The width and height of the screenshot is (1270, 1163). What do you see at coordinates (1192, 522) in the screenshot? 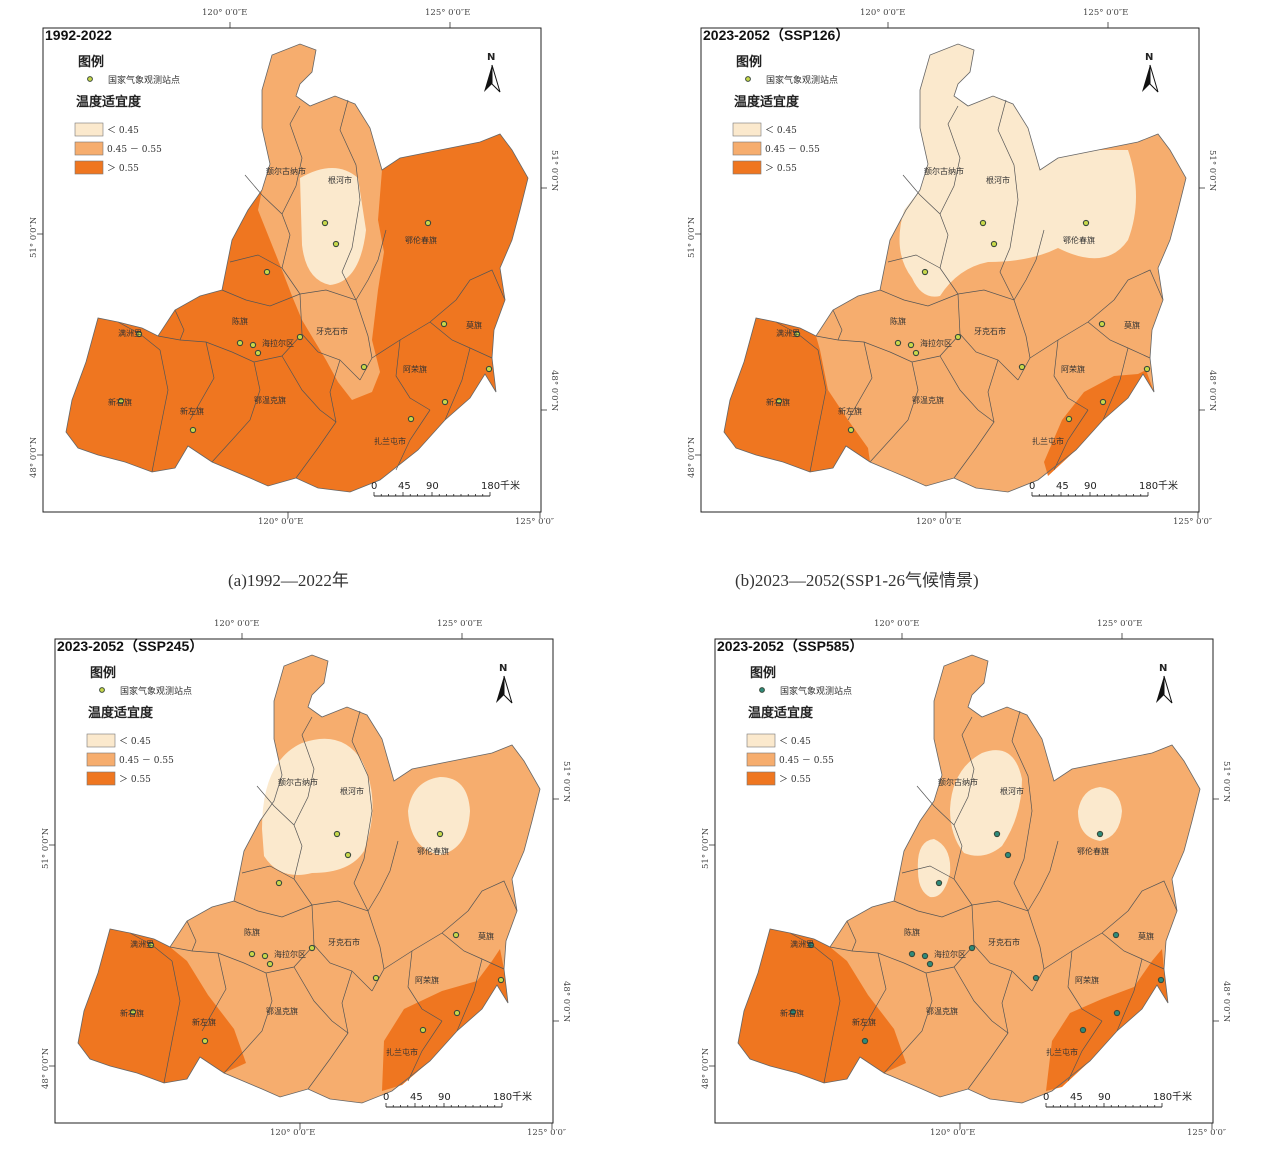
I see `coord-bottom-125: 125° 0′0″` at bounding box center [1192, 522].